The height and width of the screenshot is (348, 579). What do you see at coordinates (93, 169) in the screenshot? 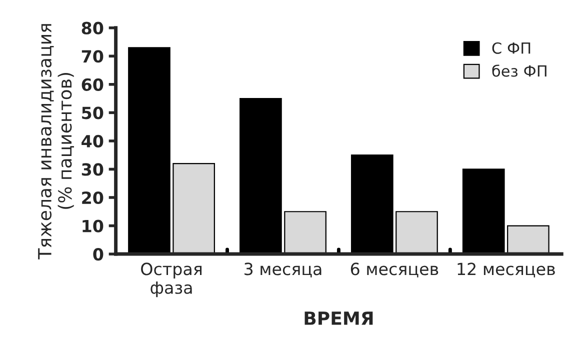
I see `y-tick-label: 30` at bounding box center [93, 169].